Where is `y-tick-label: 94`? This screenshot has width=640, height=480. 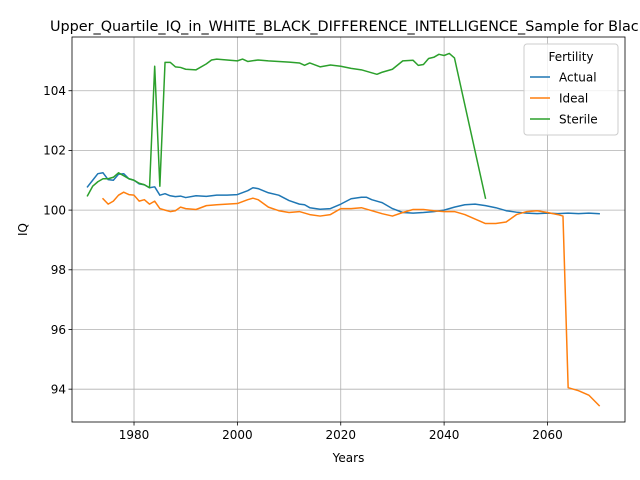 y-tick-label: 94 is located at coordinates (58, 389).